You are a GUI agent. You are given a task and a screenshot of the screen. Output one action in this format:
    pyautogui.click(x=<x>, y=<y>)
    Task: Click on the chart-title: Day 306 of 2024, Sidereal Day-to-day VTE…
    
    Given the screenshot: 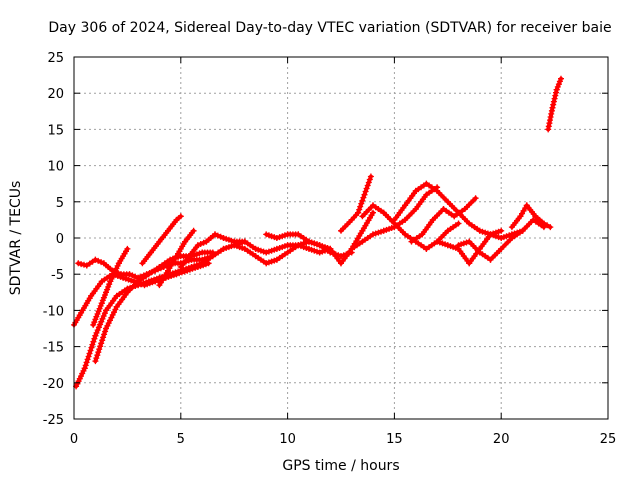 What is the action you would take?
    pyautogui.click(x=329, y=28)
    